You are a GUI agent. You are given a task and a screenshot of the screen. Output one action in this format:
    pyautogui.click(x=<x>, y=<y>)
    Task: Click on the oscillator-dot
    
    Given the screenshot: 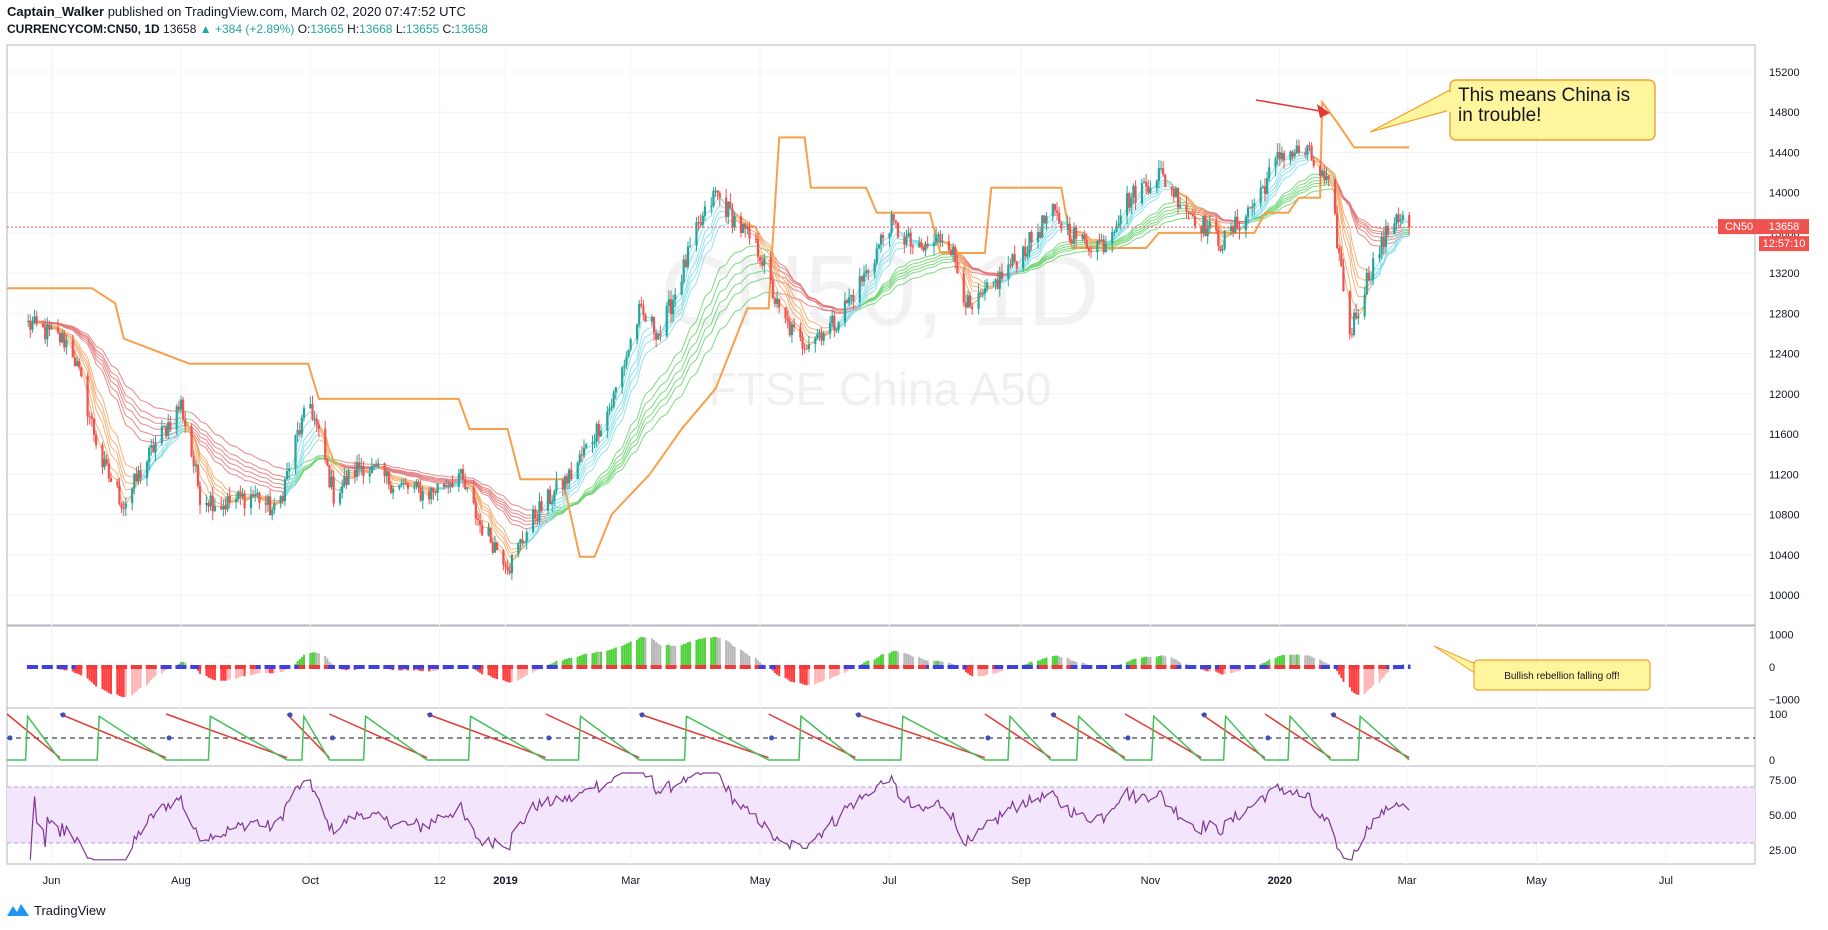 What is the action you would take?
    pyautogui.click(x=772, y=738)
    